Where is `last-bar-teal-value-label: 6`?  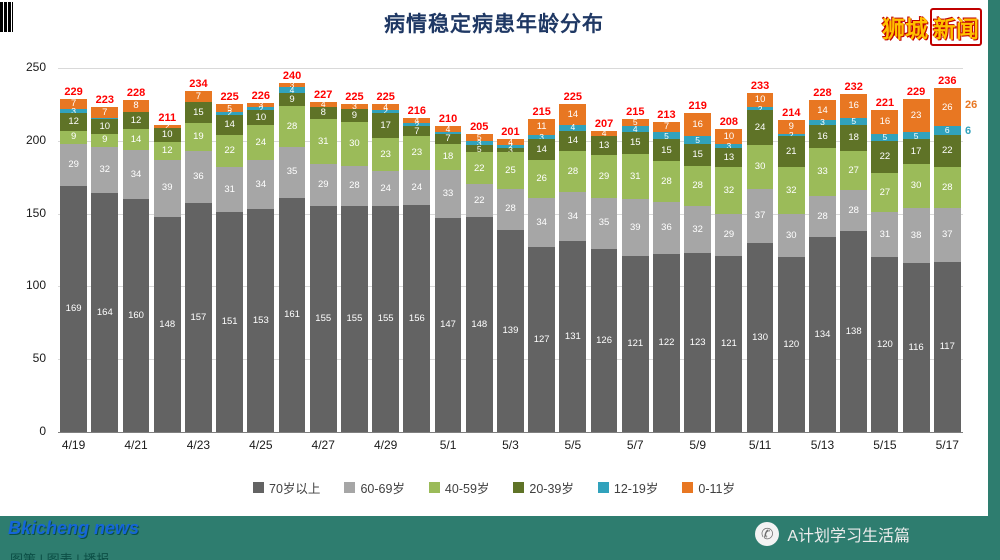
last-bar-teal-value-label: 6 is located at coordinates (968, 131).